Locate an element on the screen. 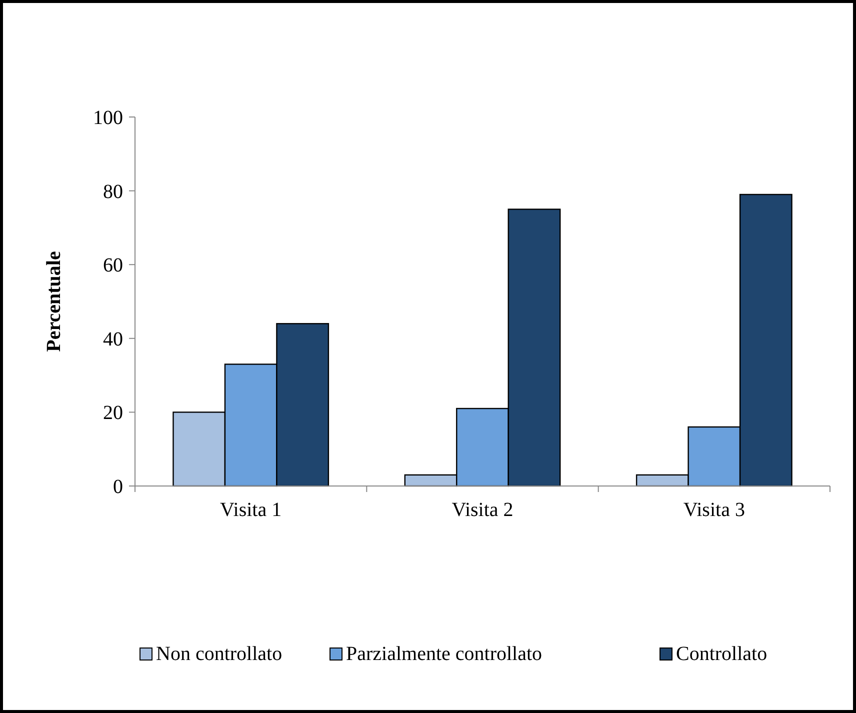  y-tick-label: 40 is located at coordinates (113, 339).